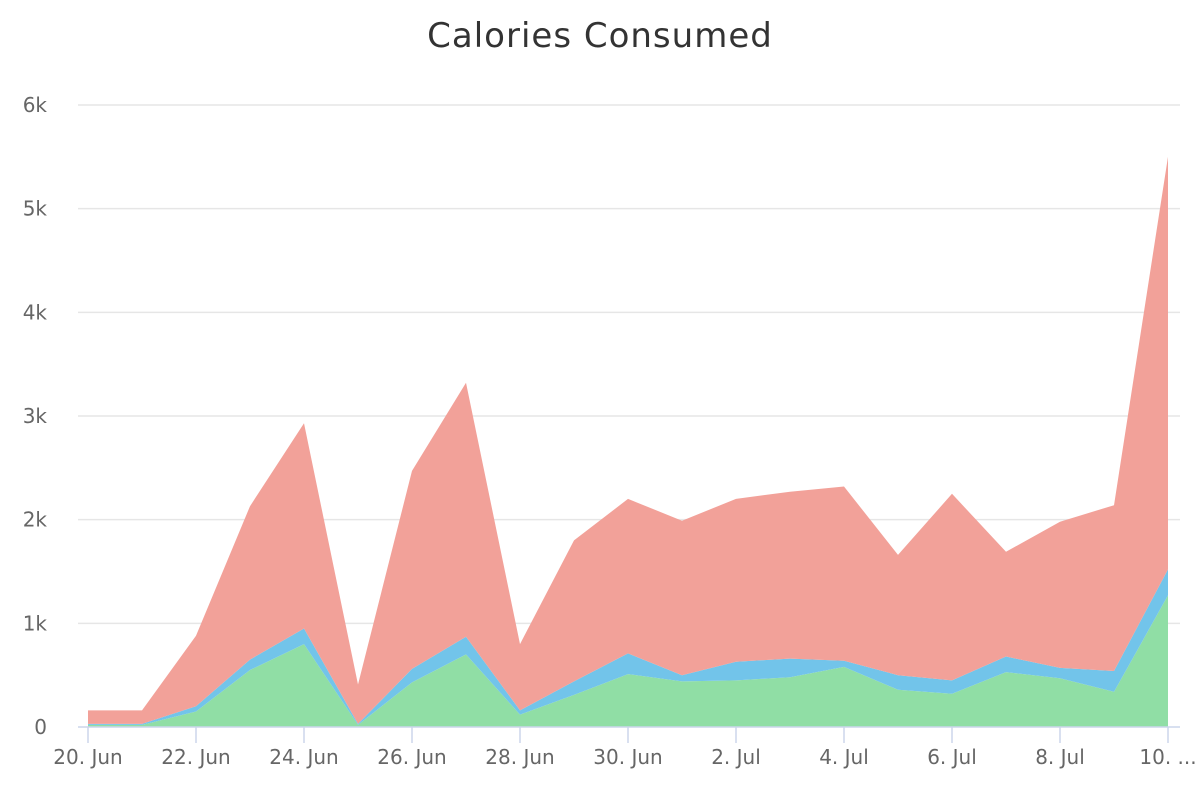  Describe the element at coordinates (1060, 757) in the screenshot. I see `x-tick-label: 8. Jul` at that location.